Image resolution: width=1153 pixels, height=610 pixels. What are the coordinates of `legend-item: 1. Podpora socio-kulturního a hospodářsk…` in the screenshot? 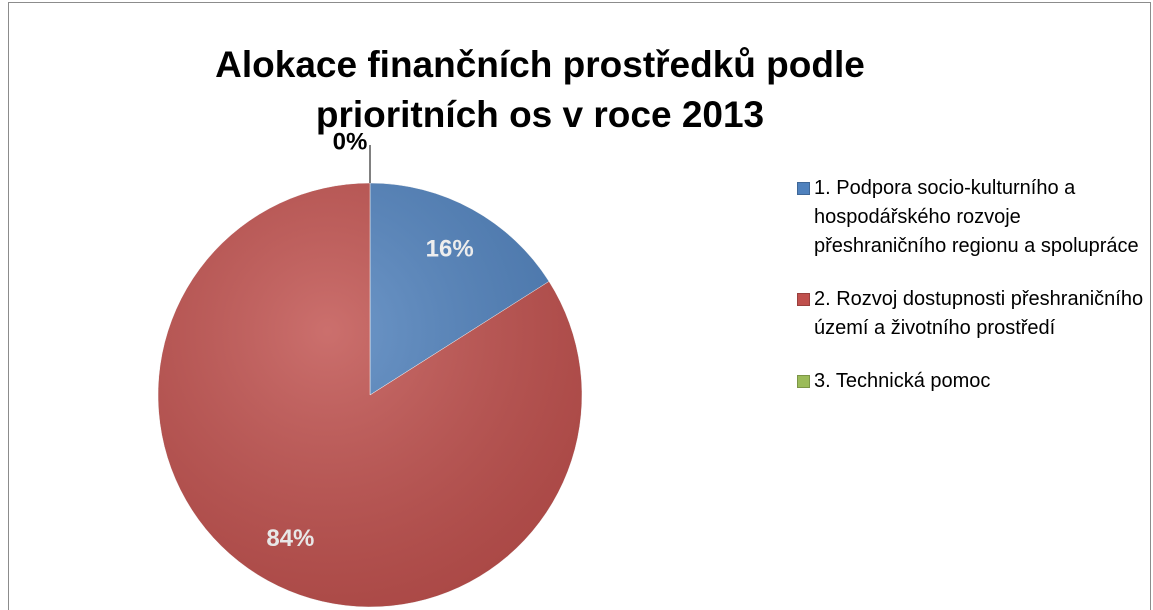 It's located at (972, 217).